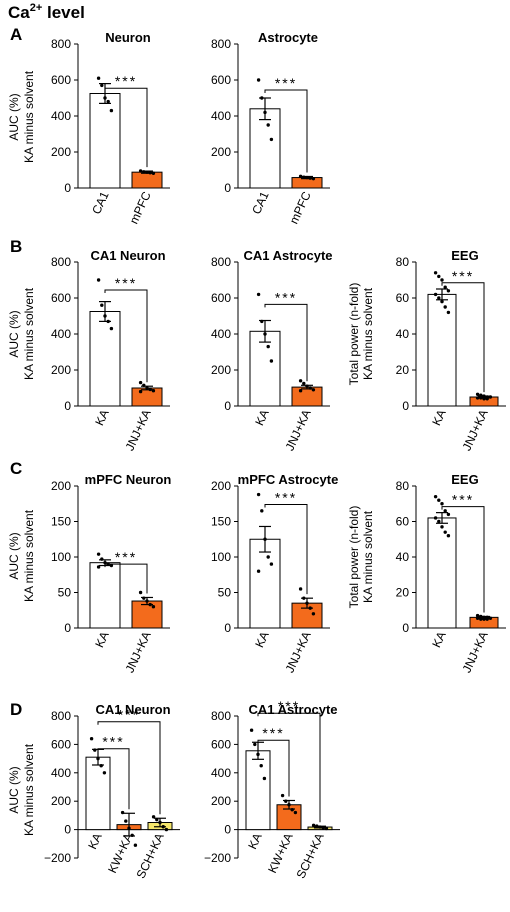  Describe the element at coordinates (300, 207) in the screenshot. I see `x-tick-label: mPFC` at that location.